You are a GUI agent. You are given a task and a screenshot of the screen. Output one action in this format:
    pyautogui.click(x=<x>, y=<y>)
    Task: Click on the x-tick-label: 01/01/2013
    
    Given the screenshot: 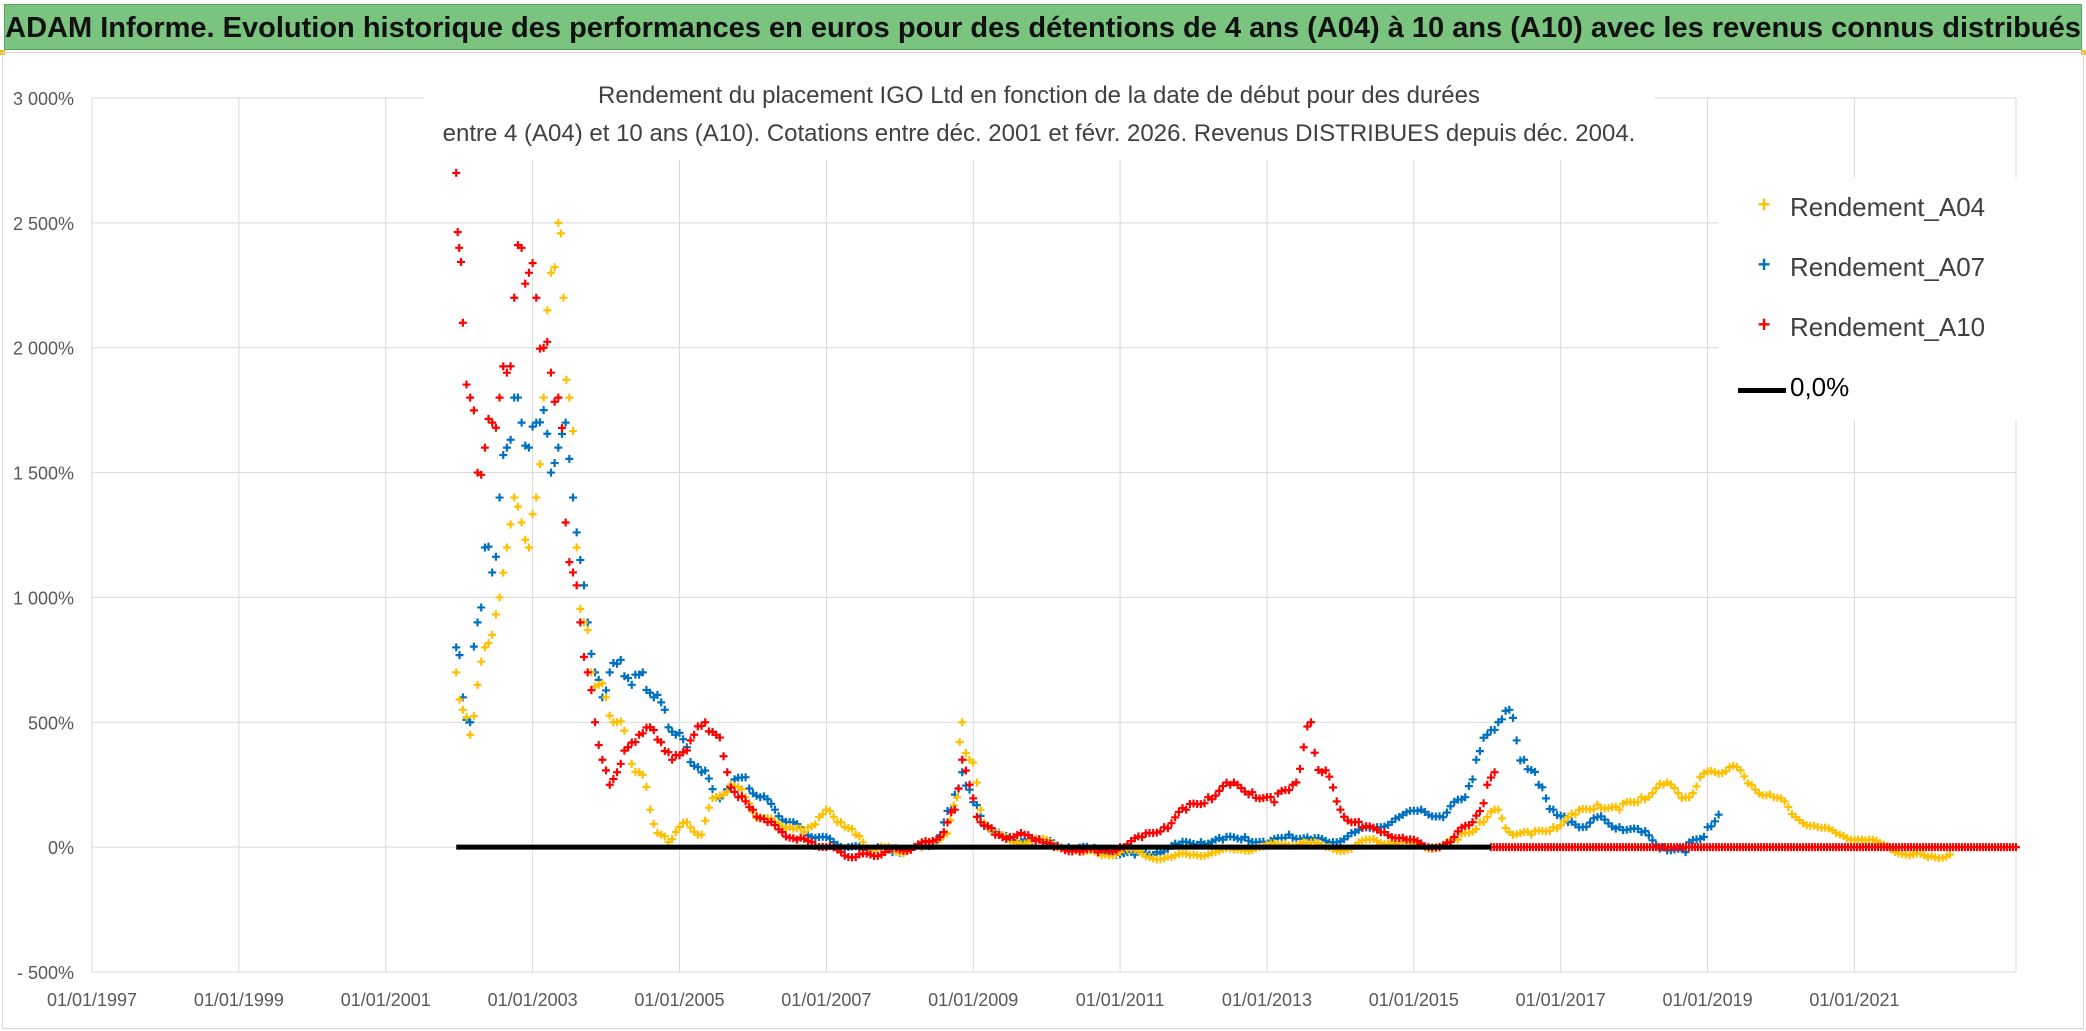 What is the action you would take?
    pyautogui.click(x=1267, y=1000)
    